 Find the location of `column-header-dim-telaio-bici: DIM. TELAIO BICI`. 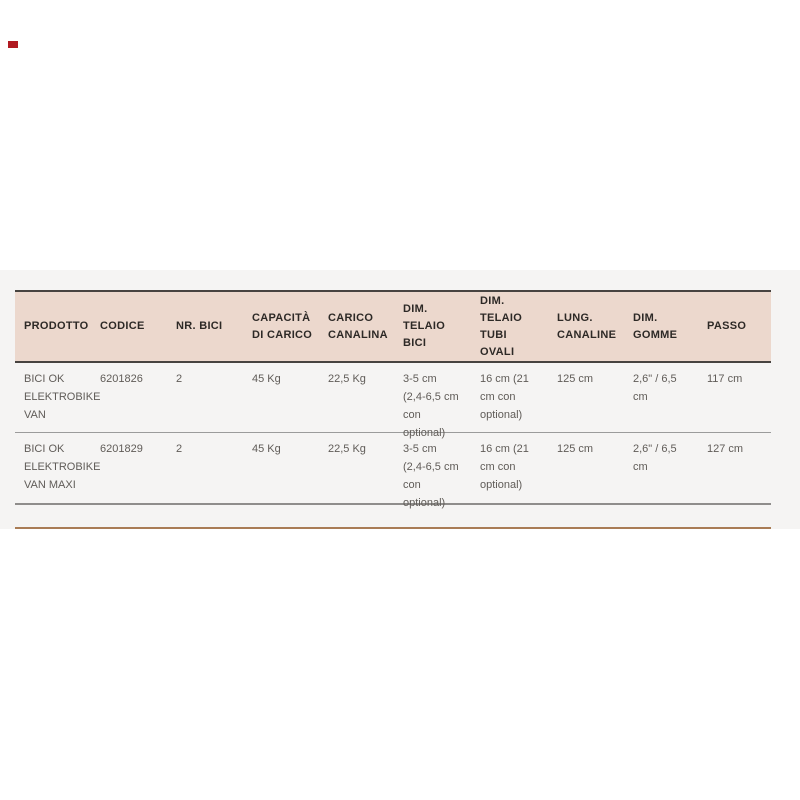

column-header-dim-telaio-bici: DIM. TELAIO BICI is located at coordinates (424, 326).